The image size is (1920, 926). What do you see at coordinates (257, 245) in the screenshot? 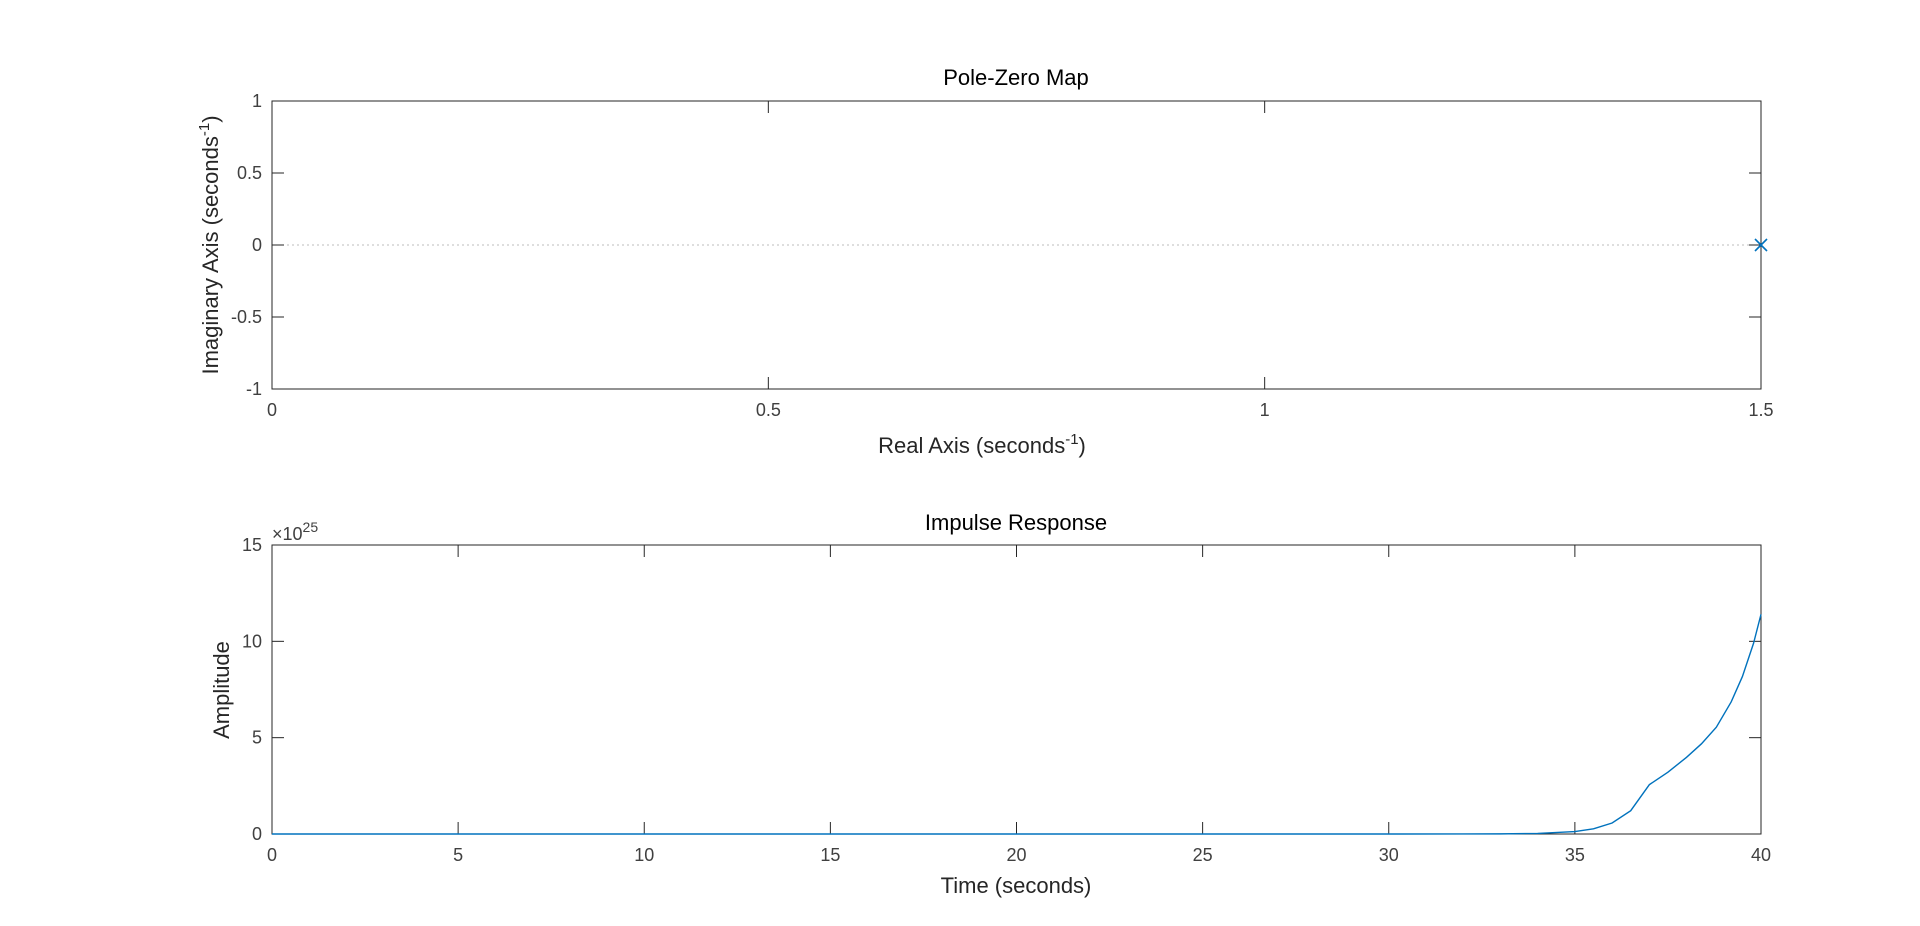
I see `pole-zero-y-tick-label: 0` at bounding box center [257, 245].